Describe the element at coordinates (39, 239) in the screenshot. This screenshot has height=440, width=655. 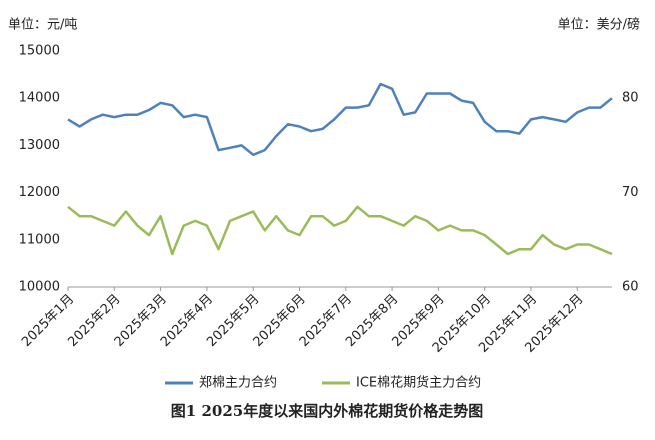
I see `y-tick-label: 11000` at that location.